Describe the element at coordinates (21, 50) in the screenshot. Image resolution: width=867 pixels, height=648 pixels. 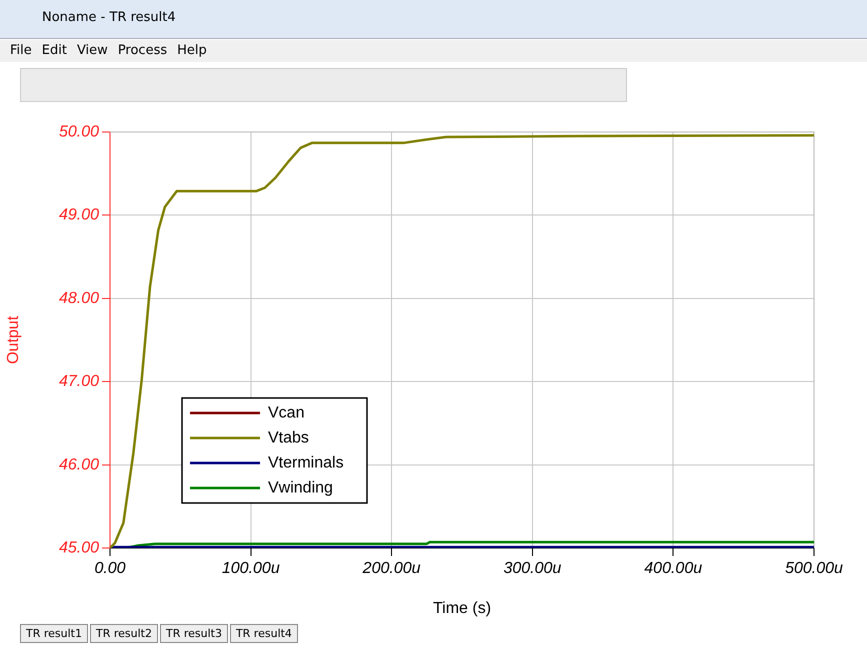
I see `text: File` at that location.